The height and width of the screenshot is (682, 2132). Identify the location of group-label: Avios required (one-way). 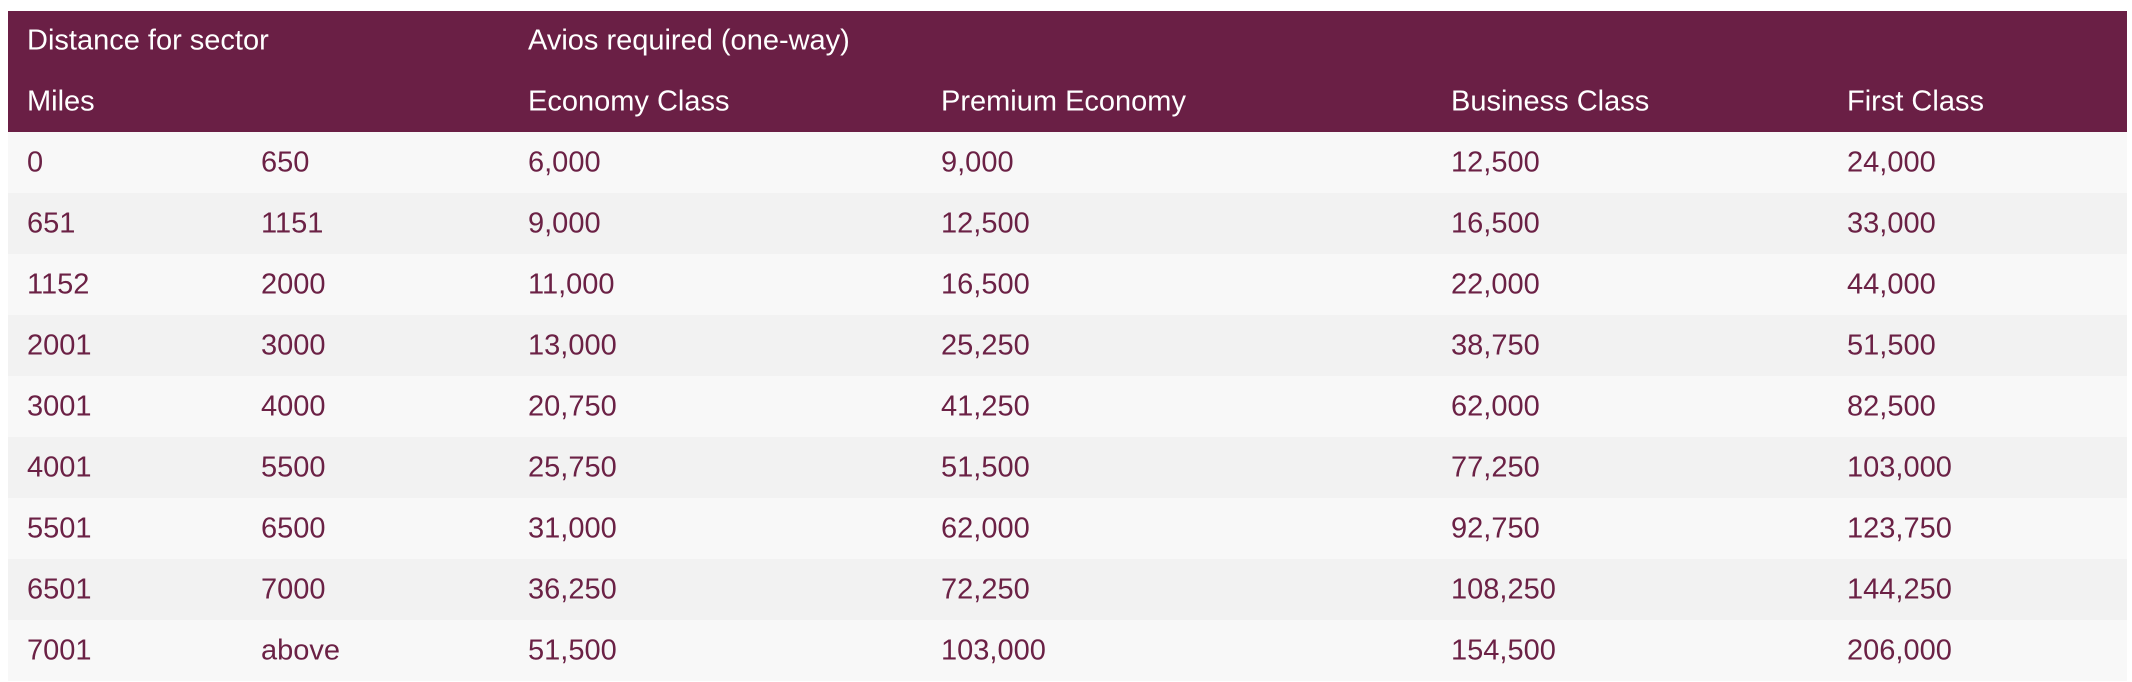
(689, 40).